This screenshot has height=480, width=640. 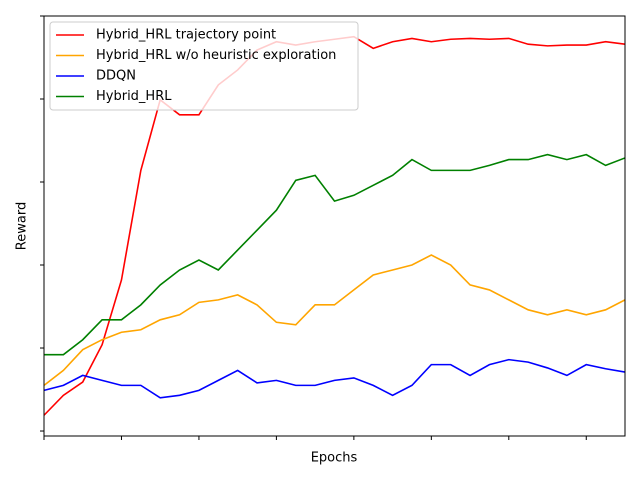 What do you see at coordinates (22, 226) in the screenshot?
I see `y-axis-label: Reward` at bounding box center [22, 226].